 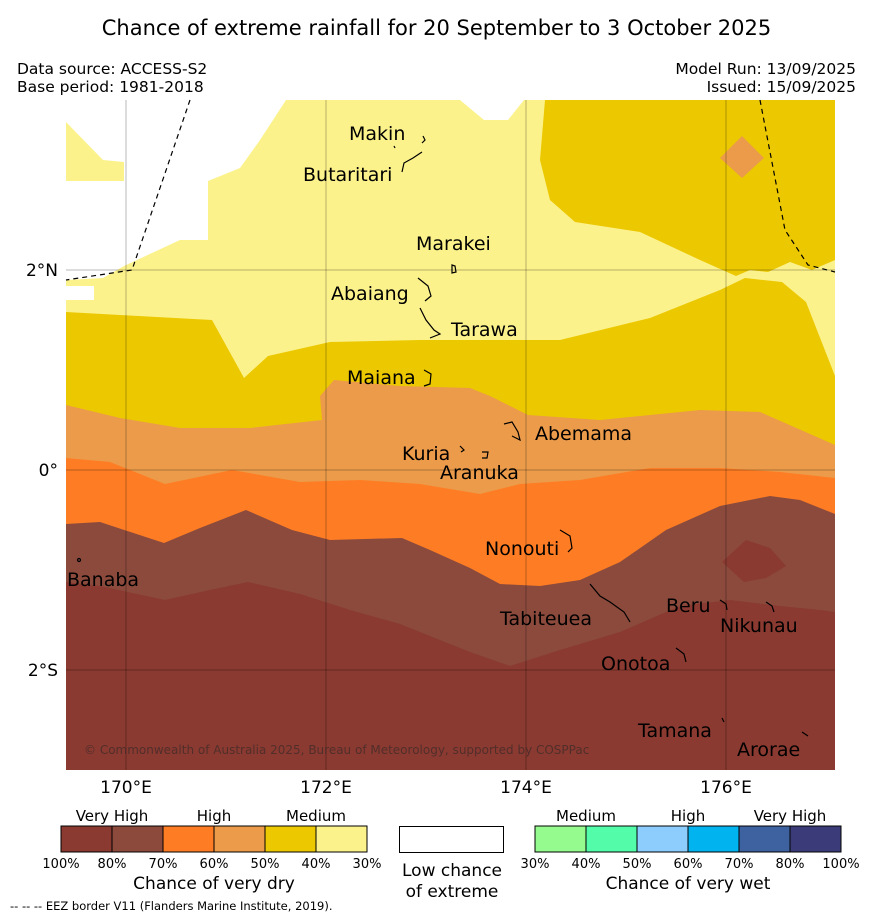 What do you see at coordinates (214, 884) in the screenshot?
I see `dry-legend-title: Chance of very dry` at bounding box center [214, 884].